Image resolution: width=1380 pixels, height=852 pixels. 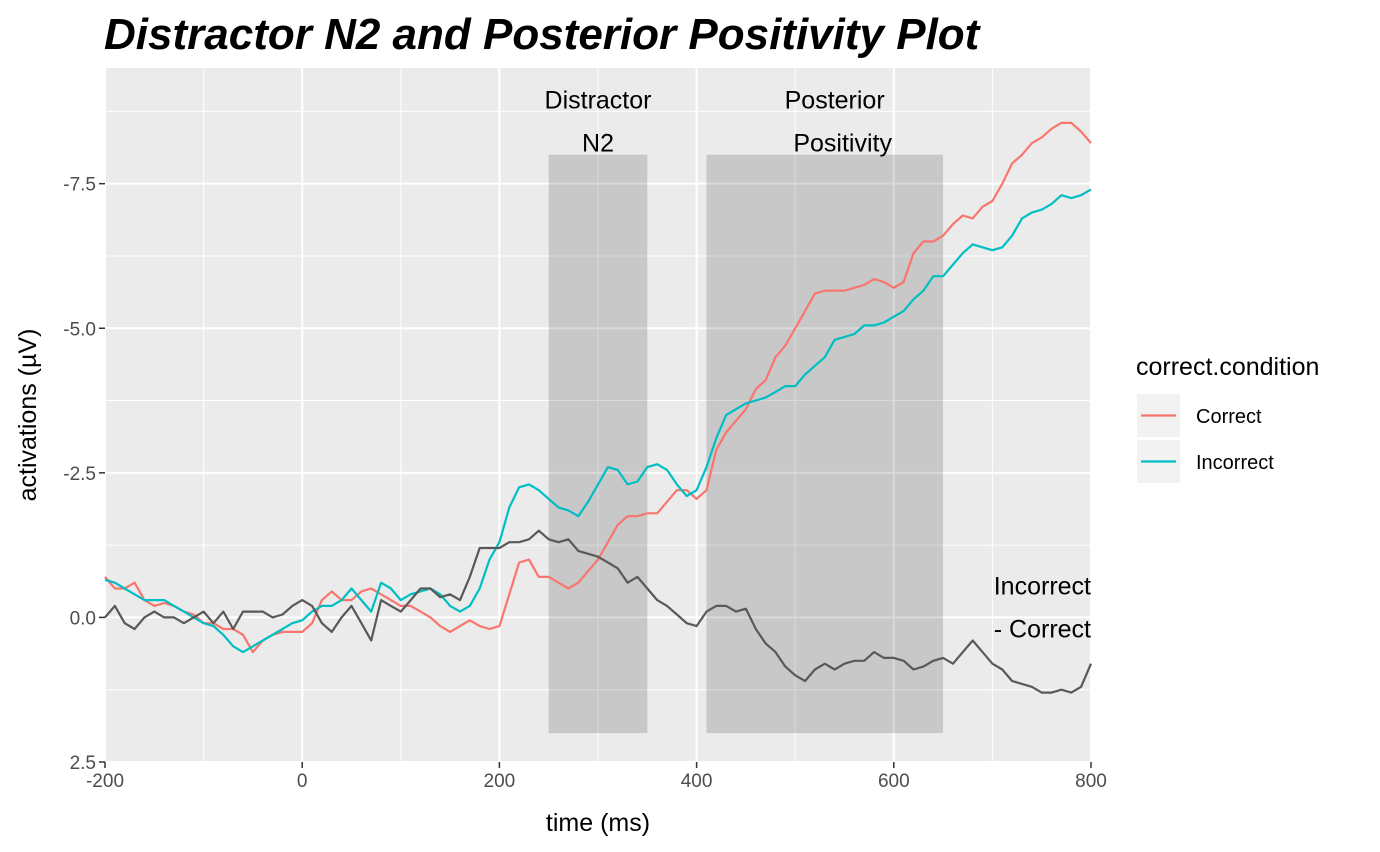 What do you see at coordinates (1205, 438) in the screenshot?
I see `legend-items: Correct Incorrect` at bounding box center [1205, 438].